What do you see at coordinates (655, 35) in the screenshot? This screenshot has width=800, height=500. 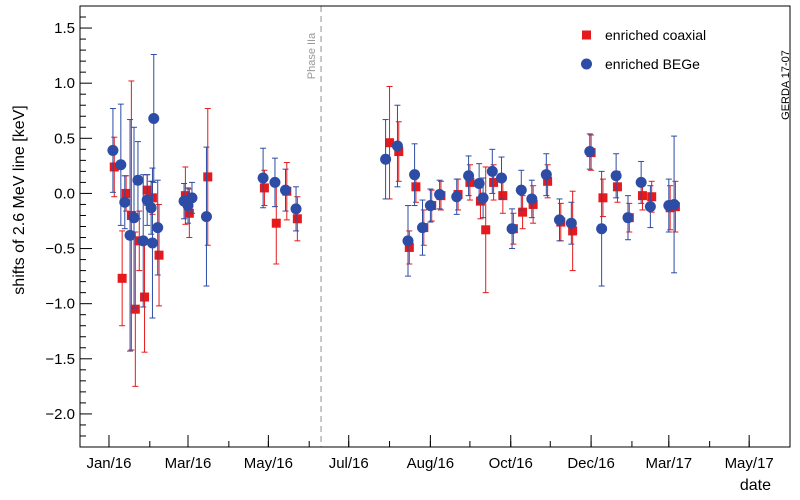 I see `legend-label: enriched coaxial` at bounding box center [655, 35].